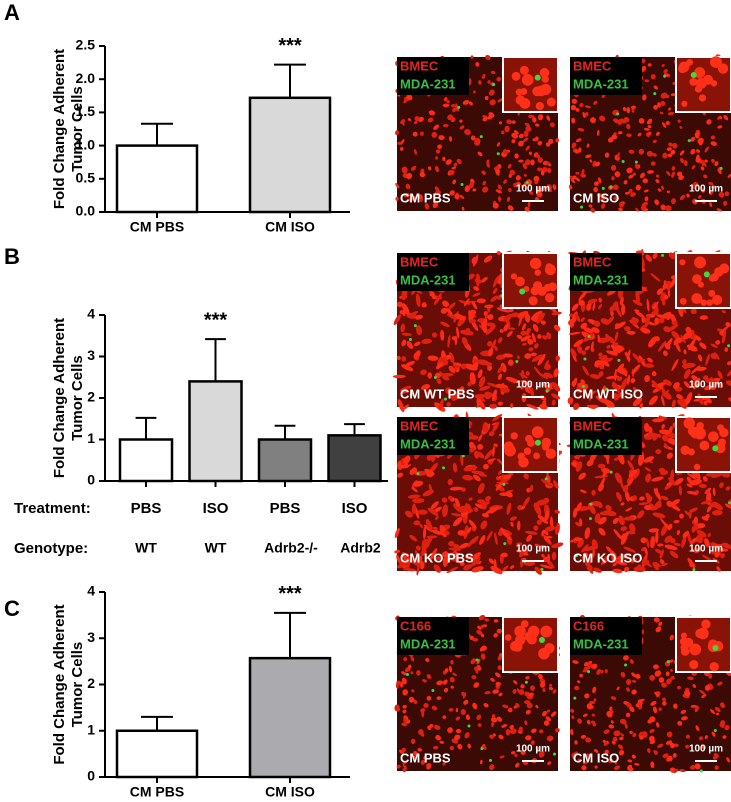 This screenshot has height=802, width=731. What do you see at coordinates (77, 685) in the screenshot?
I see `y-axis-label: Tumor Cells` at bounding box center [77, 685].